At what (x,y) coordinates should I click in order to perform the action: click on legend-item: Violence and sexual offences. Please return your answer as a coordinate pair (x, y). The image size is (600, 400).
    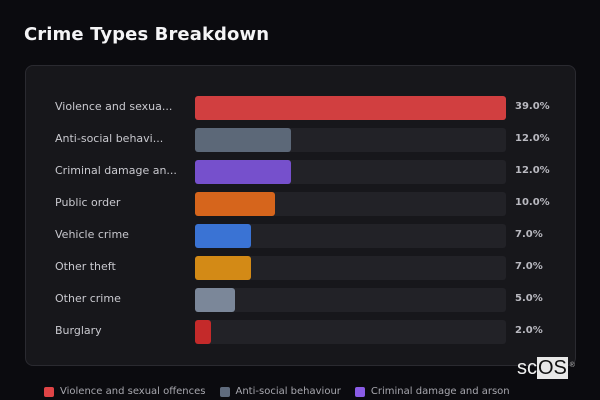
    Looking at the image, I should click on (125, 391).